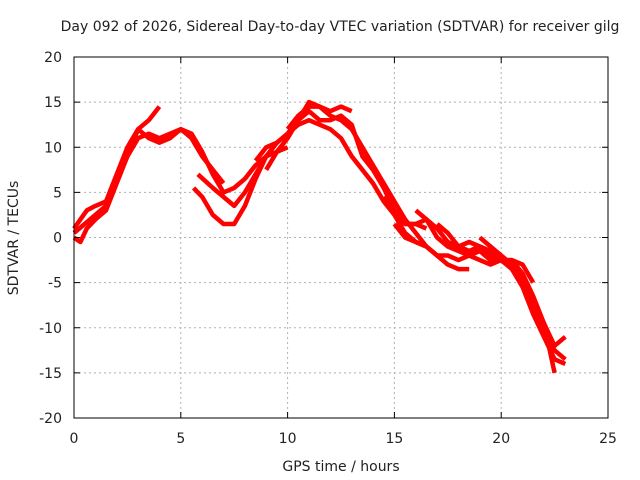 The width and height of the screenshot is (640, 480). Describe the element at coordinates (53, 58) in the screenshot. I see `y-tick-label: 20` at that location.